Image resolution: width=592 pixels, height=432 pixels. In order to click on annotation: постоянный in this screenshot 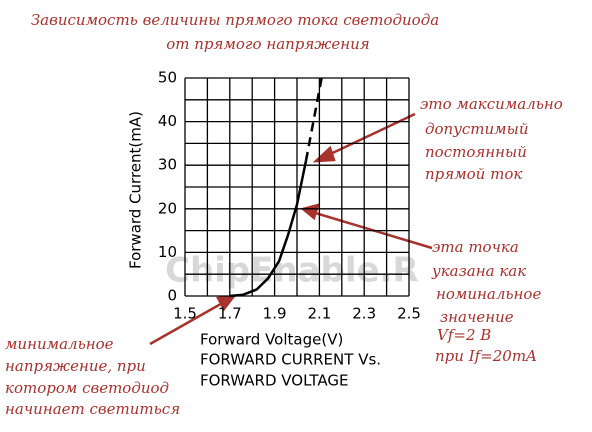, I will do `click(476, 152)`.